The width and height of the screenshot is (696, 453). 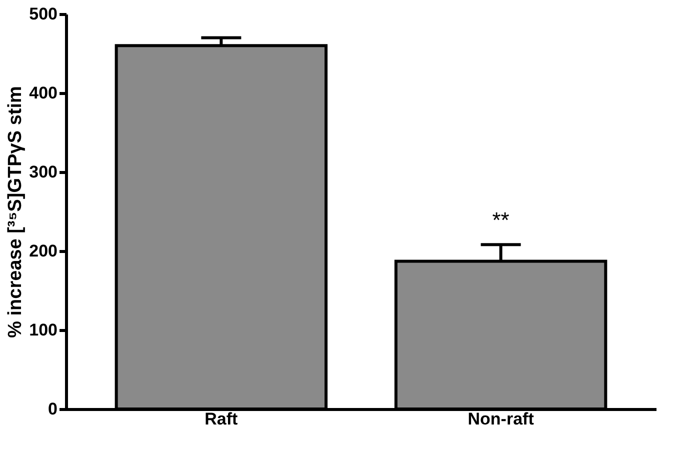 What do you see at coordinates (43, 172) in the screenshot?
I see `y-tick-label: 300` at bounding box center [43, 172].